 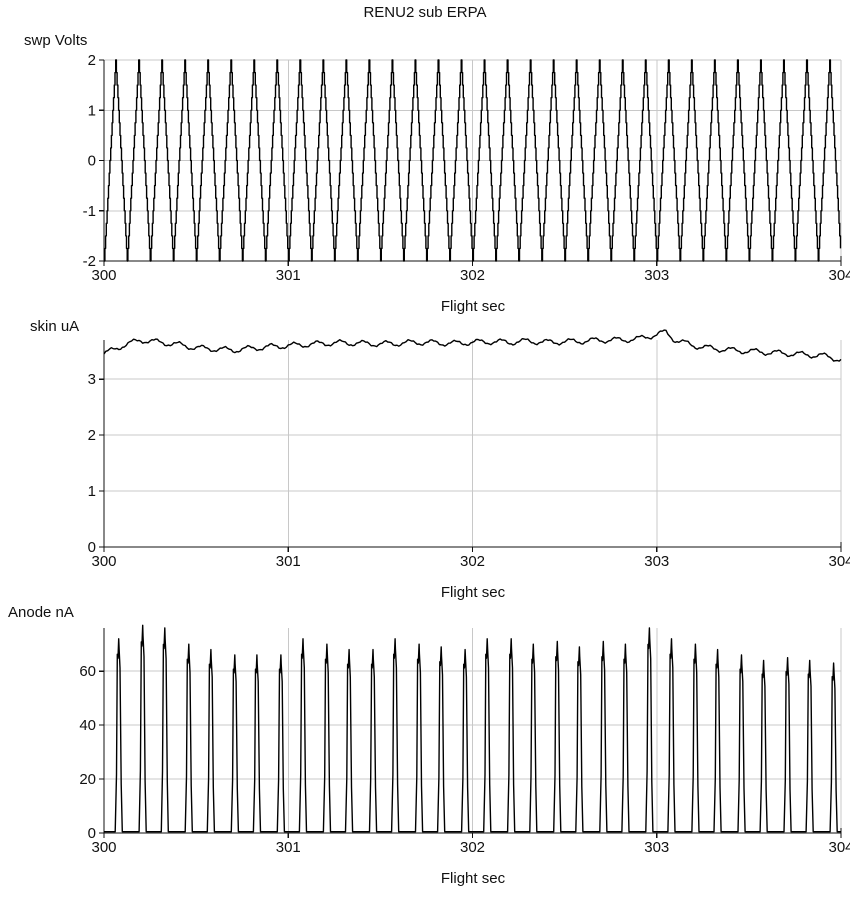 I want to click on sweep-ytick-label--1: -1, so click(x=89, y=211).